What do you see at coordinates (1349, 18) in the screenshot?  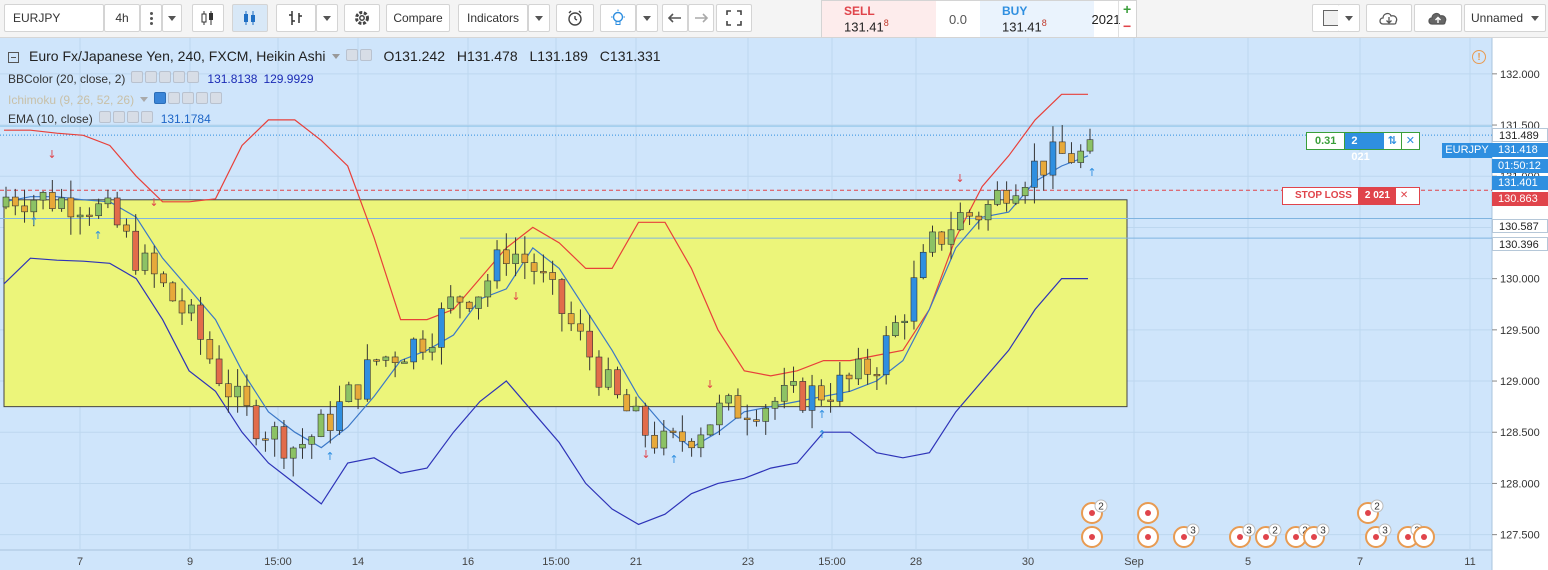 I see `color-picker-caret` at bounding box center [1349, 18].